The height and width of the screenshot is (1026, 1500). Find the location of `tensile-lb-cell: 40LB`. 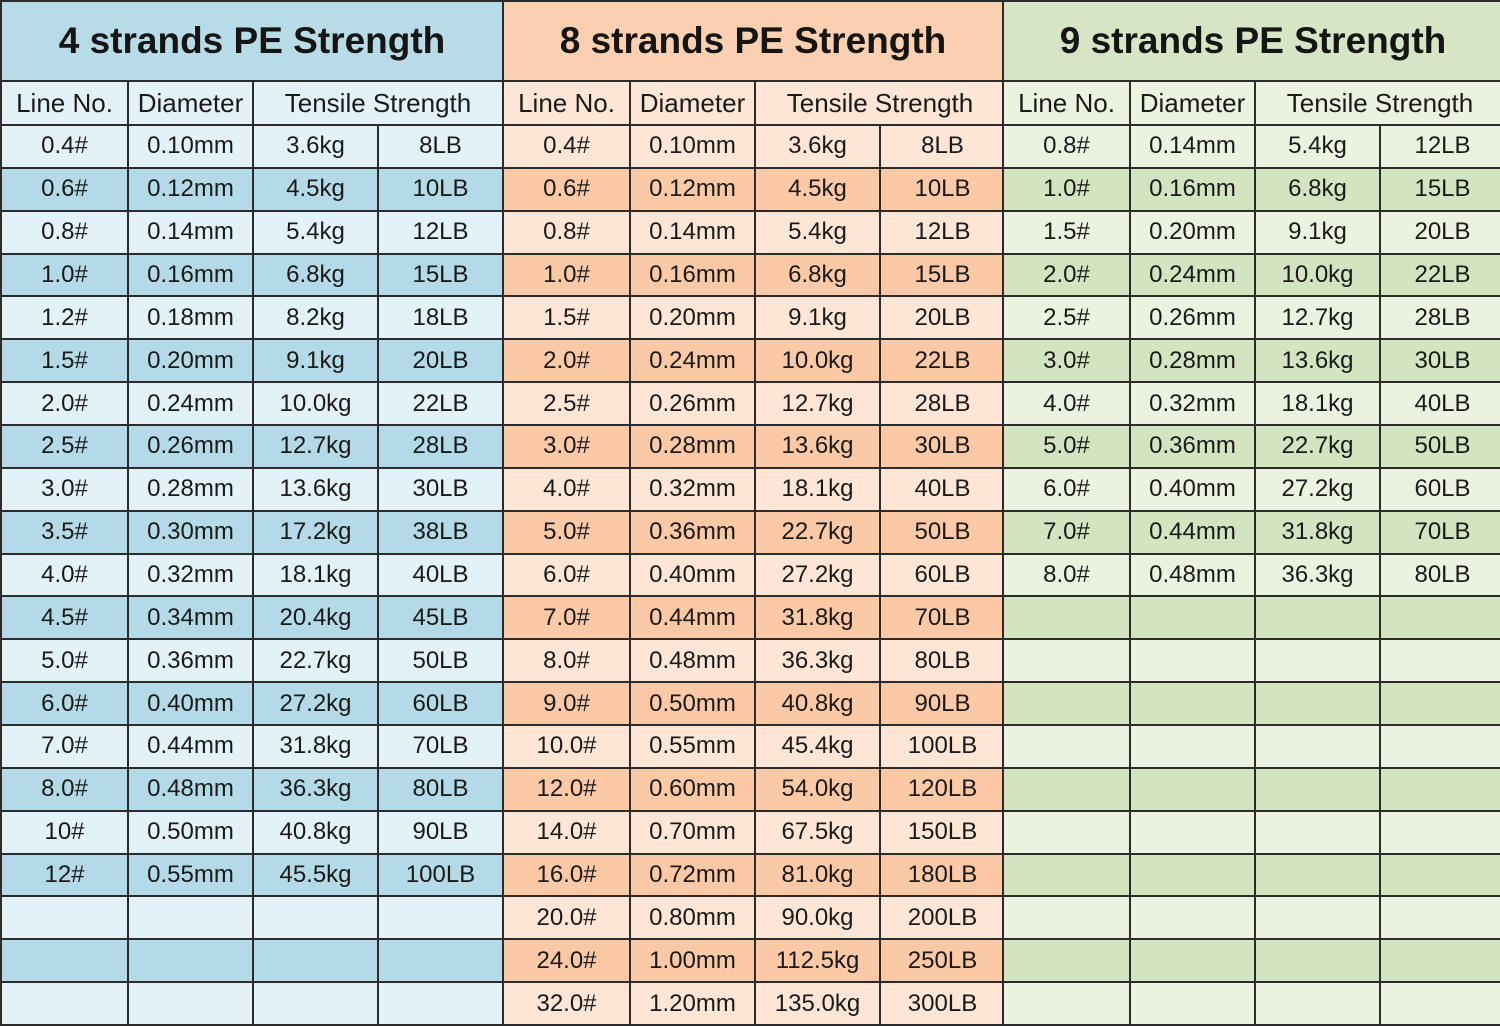

tensile-lb-cell: 40LB is located at coordinates (941, 489).